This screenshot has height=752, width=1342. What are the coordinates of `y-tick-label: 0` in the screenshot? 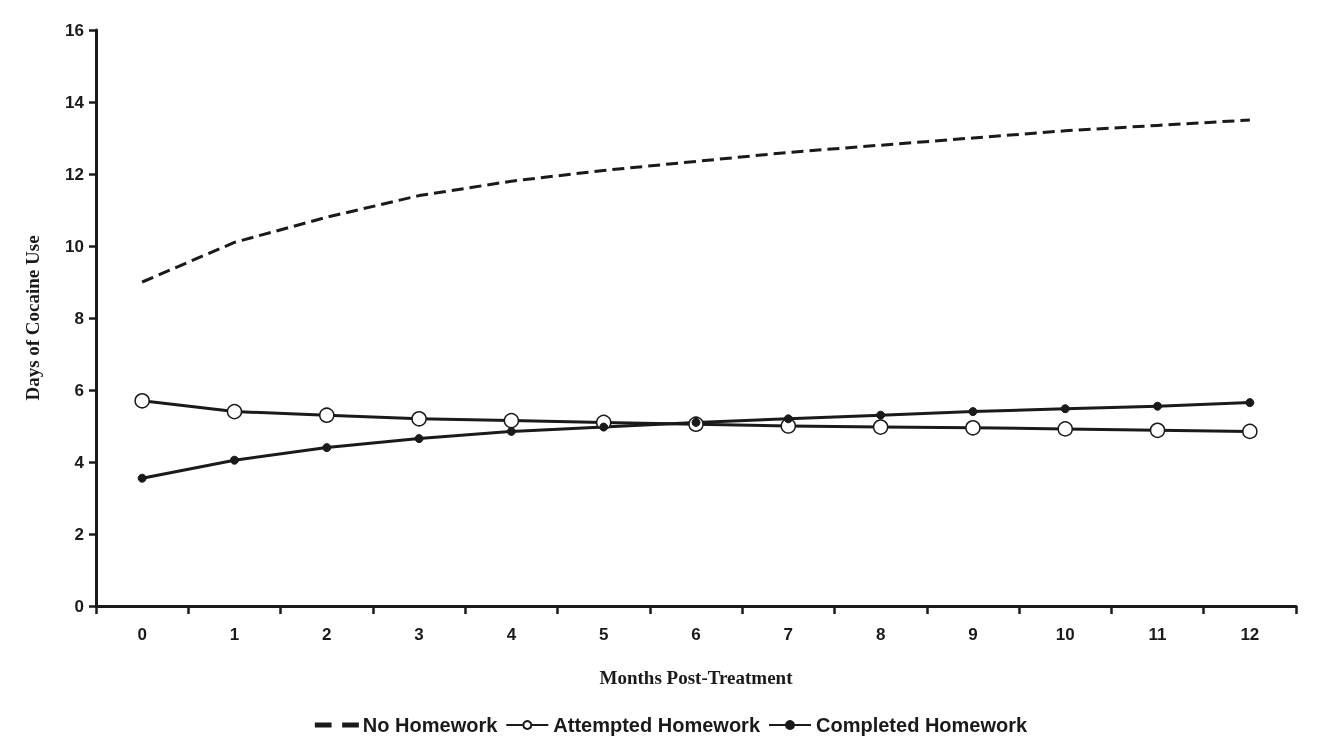 It's located at (79, 606).